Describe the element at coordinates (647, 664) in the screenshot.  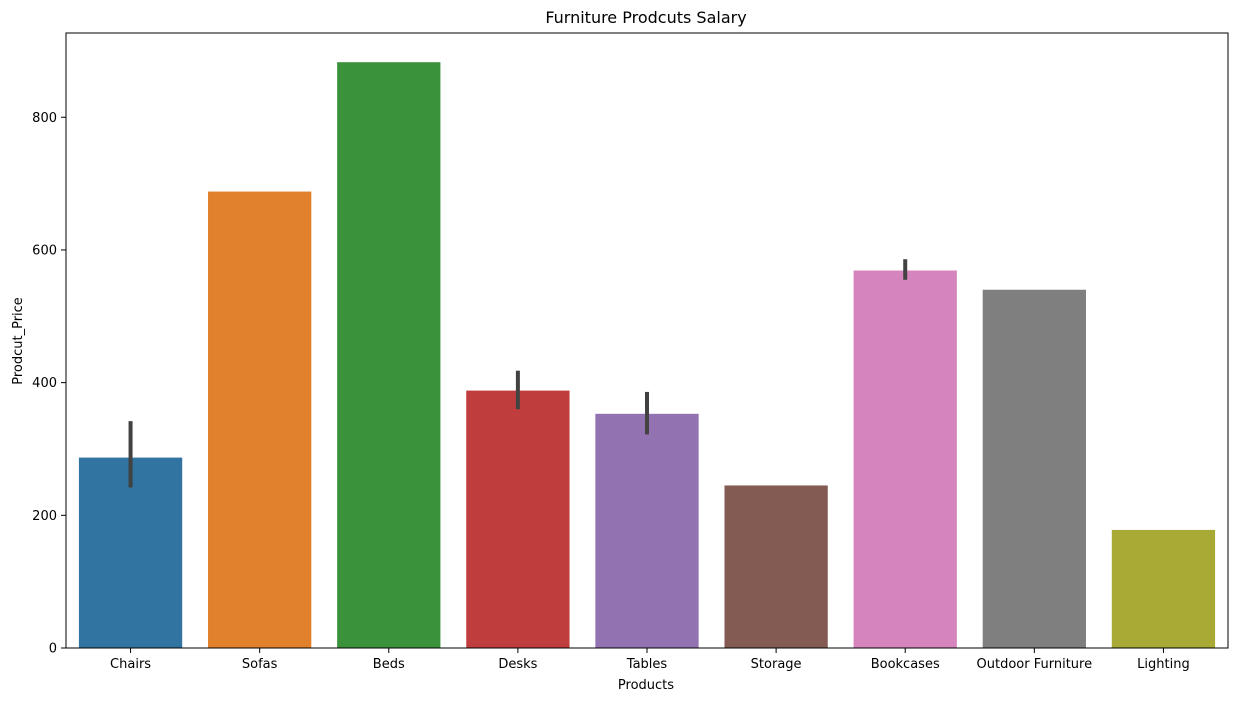
I see `x-tick-label: Tables` at that location.